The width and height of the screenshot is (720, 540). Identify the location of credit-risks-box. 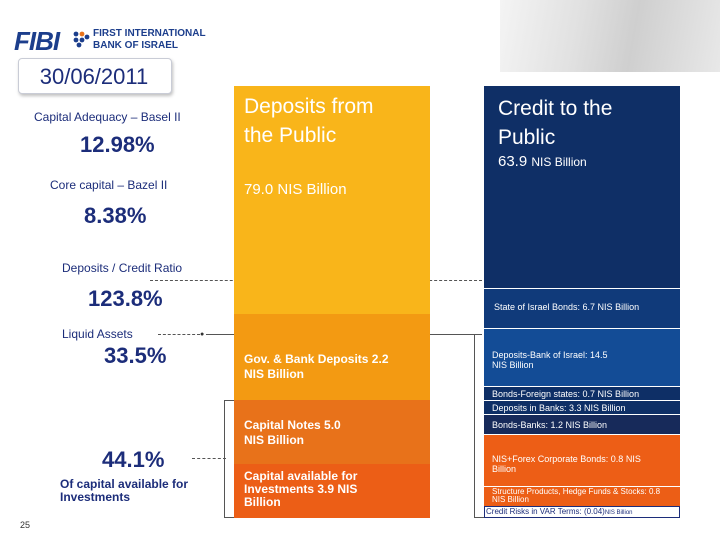
(582, 512).